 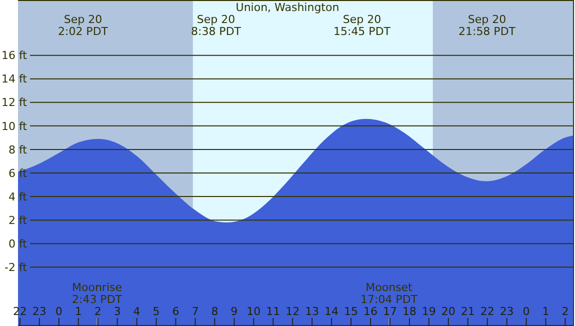 What do you see at coordinates (487, 311) in the screenshot?
I see `x-tick-label: 22` at bounding box center [487, 311].